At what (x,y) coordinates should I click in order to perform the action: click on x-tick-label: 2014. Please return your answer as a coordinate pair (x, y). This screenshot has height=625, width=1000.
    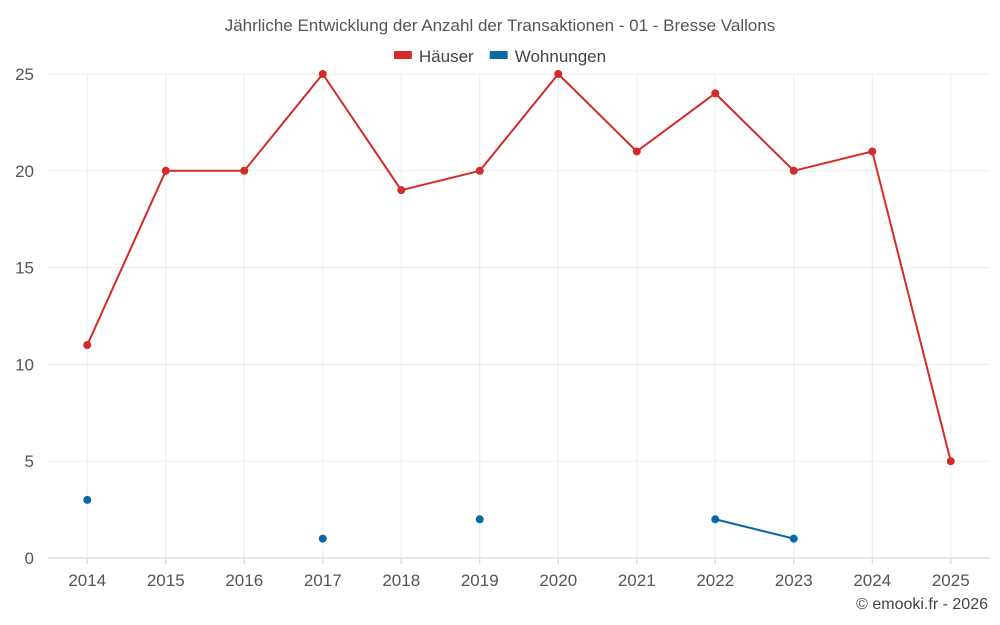
    Looking at the image, I should click on (87, 580).